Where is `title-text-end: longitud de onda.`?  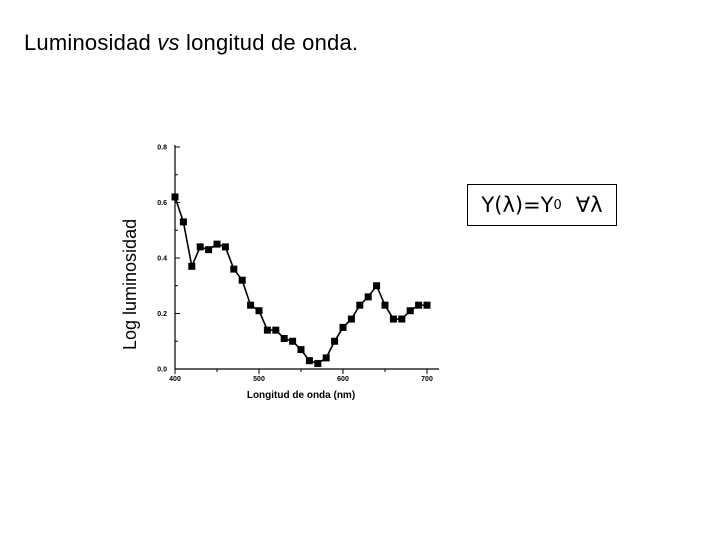
title-text-end: longitud de onda. is located at coordinates (269, 42).